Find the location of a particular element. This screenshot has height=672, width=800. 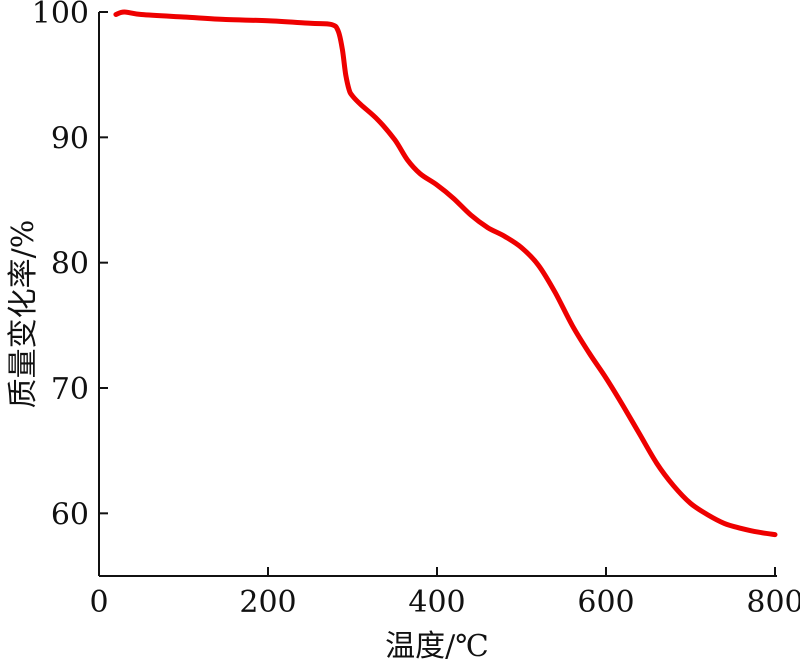

y-tick-label: 100 is located at coordinates (60, 15).